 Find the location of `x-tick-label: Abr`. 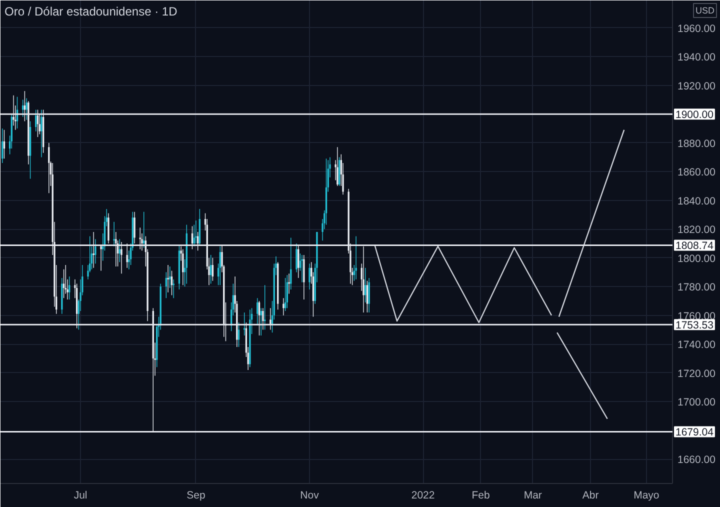

x-tick-label: Abr is located at coordinates (591, 496).